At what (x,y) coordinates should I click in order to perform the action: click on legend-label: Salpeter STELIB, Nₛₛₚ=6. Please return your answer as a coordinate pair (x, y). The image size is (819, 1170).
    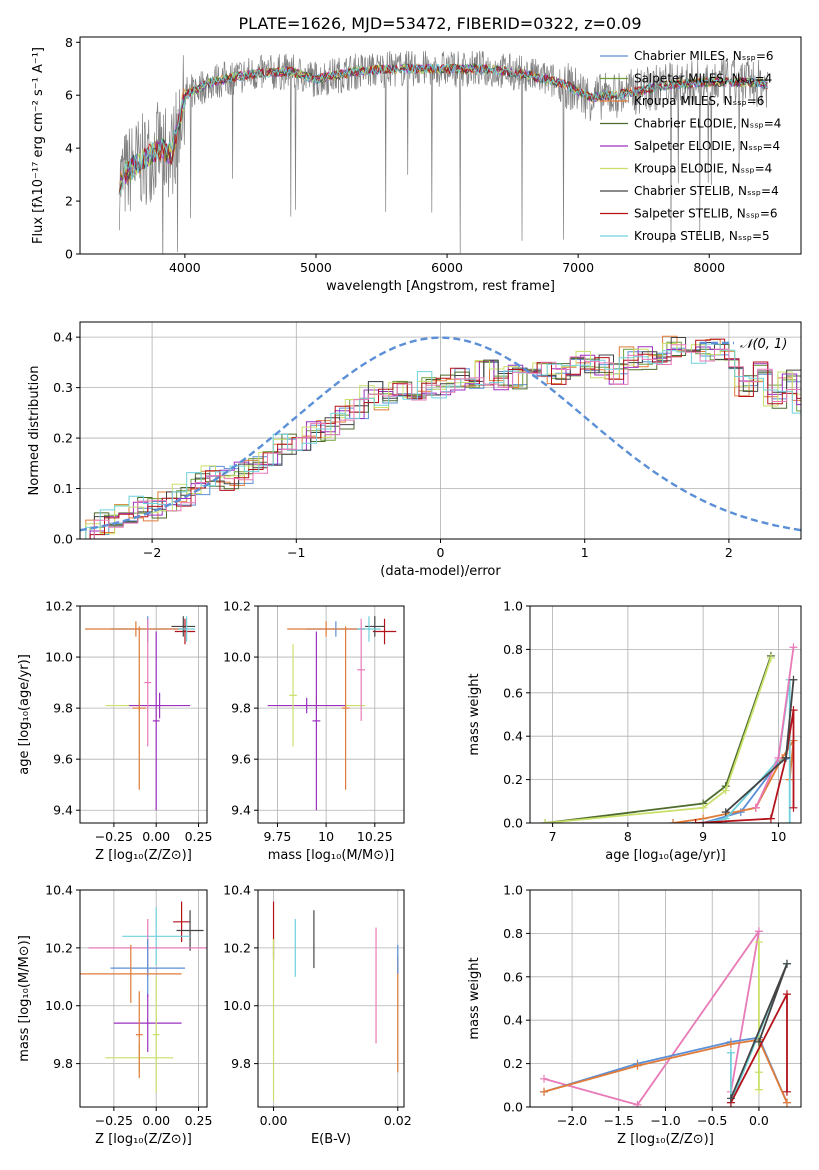
    Looking at the image, I should click on (706, 214).